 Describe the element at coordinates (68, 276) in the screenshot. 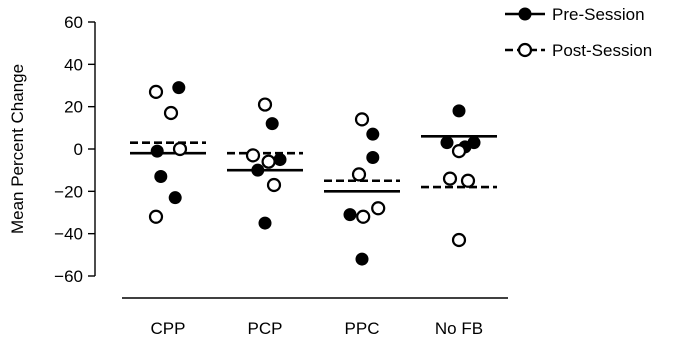

I see `y-tick-label: −60` at that location.